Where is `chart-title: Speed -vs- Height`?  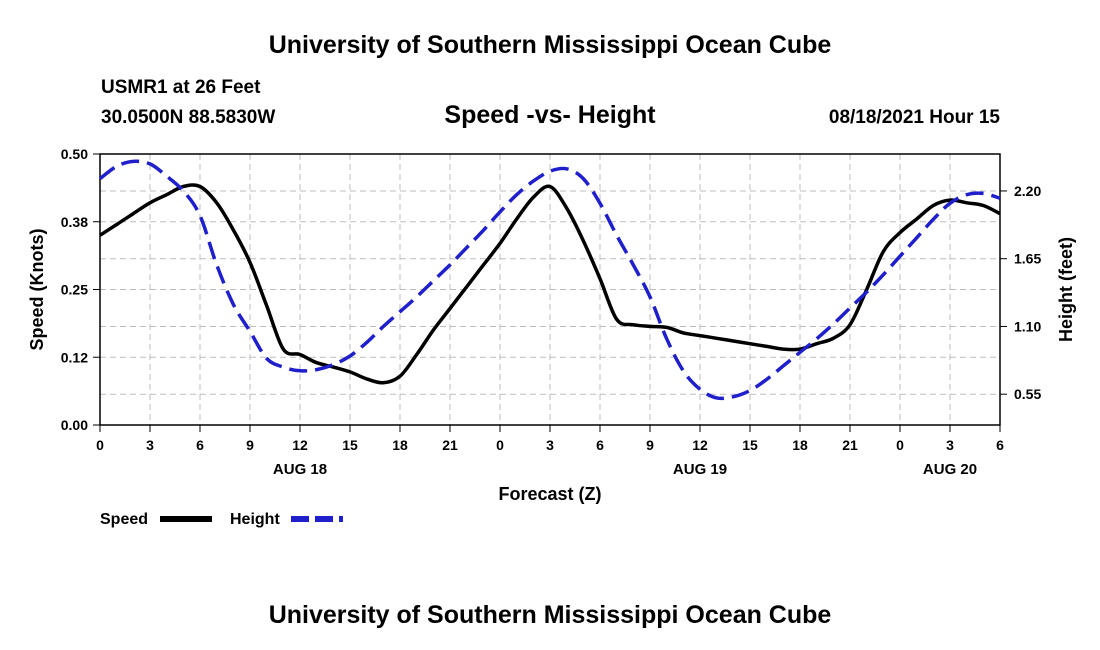
chart-title: Speed -vs- Height is located at coordinates (550, 115).